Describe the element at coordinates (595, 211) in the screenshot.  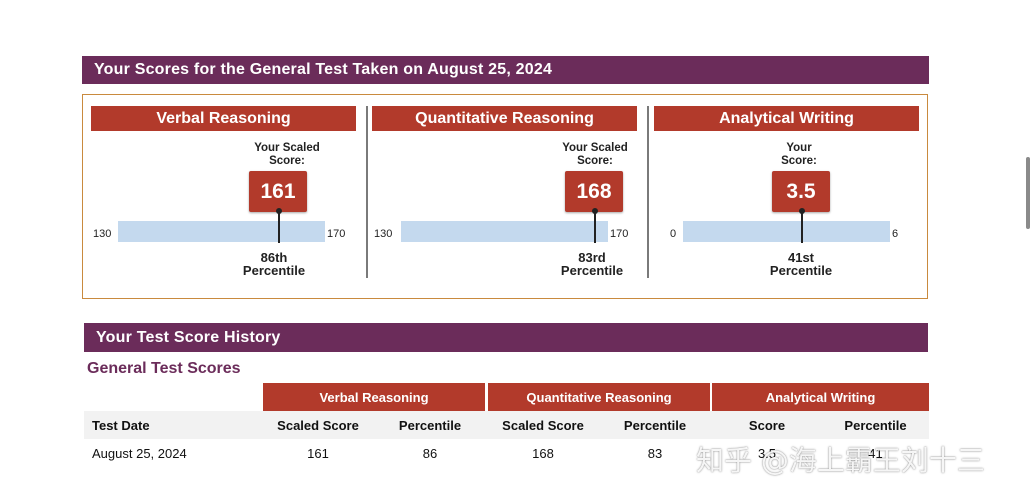
I see `quant-needle-dot` at that location.